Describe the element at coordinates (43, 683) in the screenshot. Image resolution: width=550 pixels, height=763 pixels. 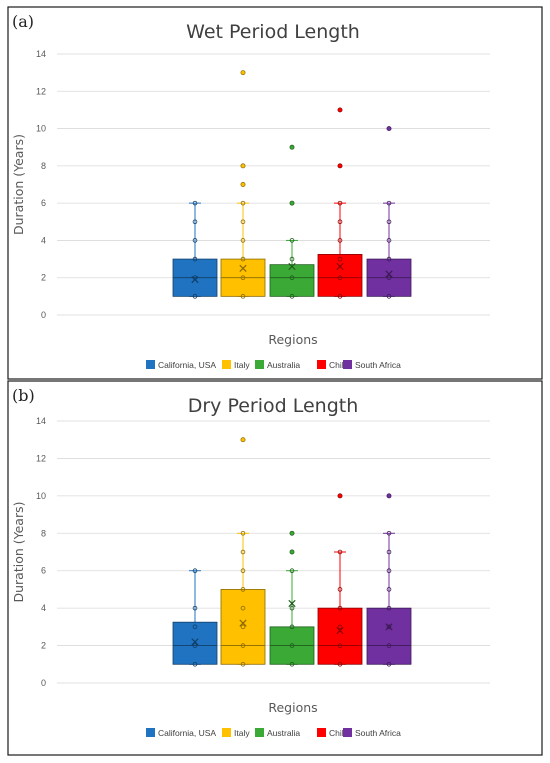
I see `y-tick-label: 0` at that location.